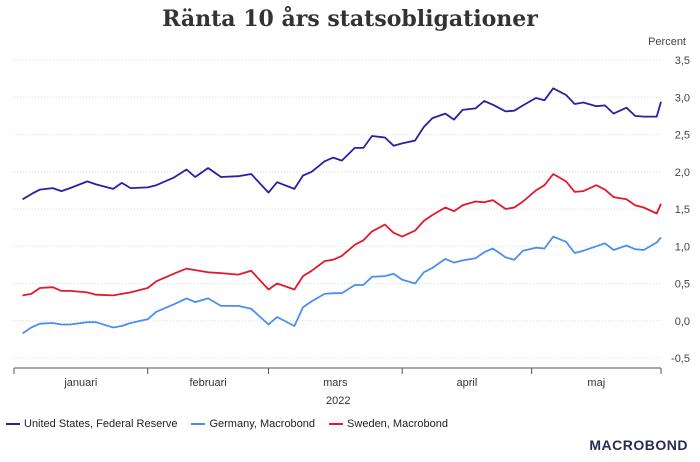 This screenshot has height=462, width=700. I want to click on y-tick-label: 3,5, so click(682, 61).